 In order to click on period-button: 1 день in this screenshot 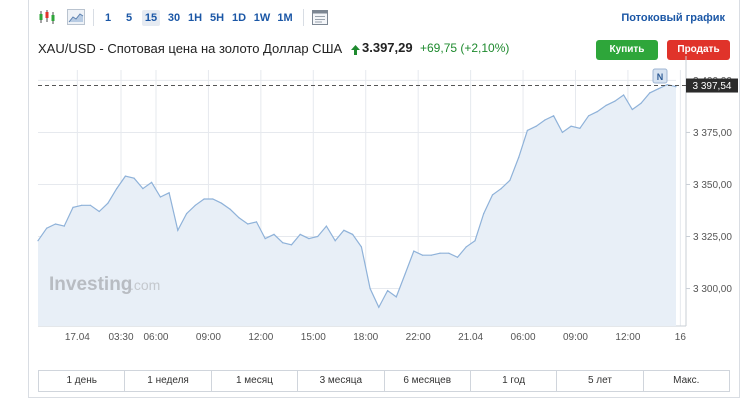, I will do `click(82, 381)`.